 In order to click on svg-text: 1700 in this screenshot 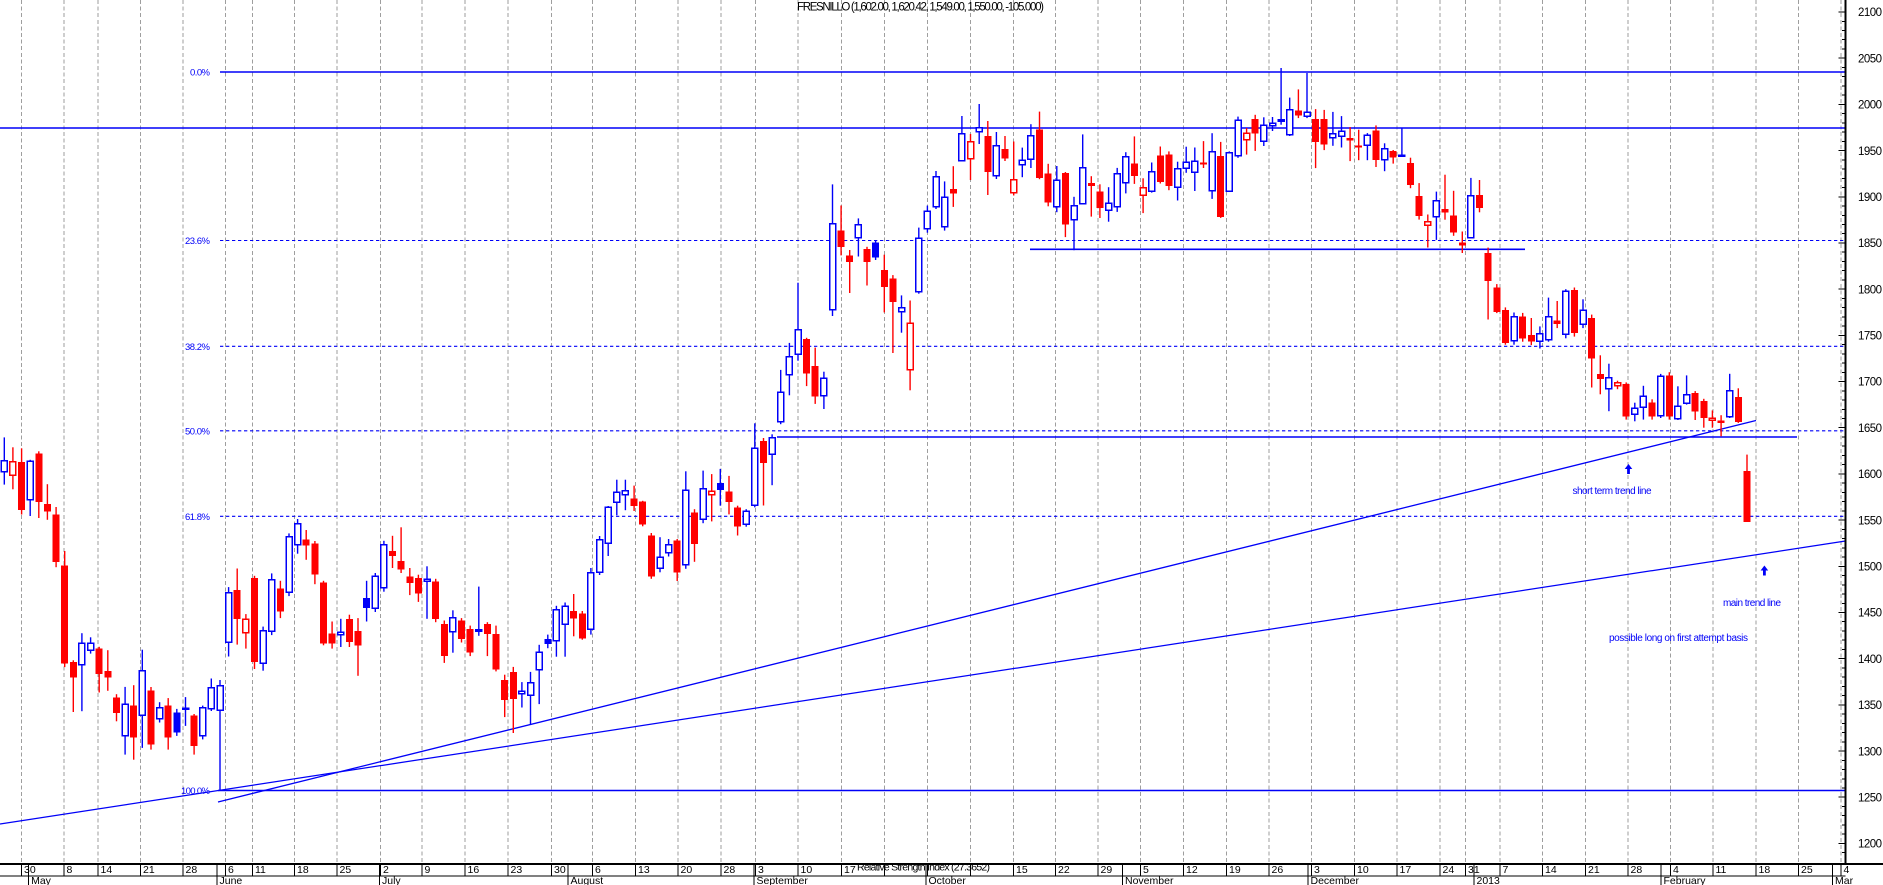, I will do `click(1870, 383)`.